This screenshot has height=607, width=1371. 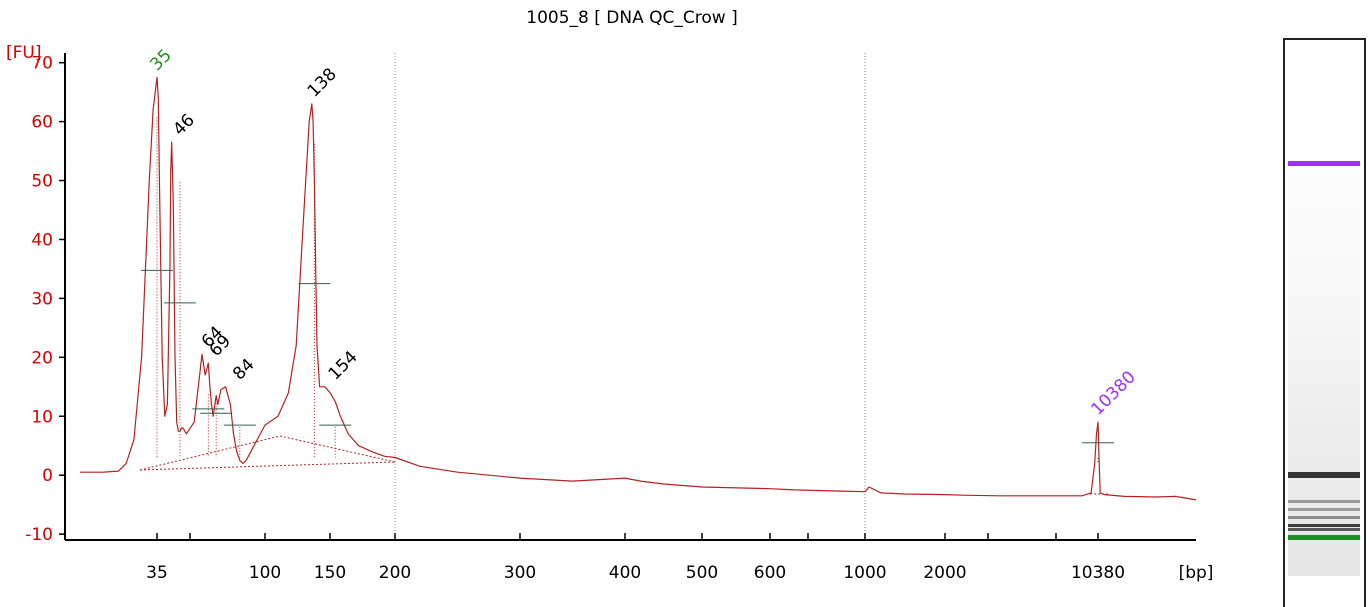 I want to click on y-tick-label-10: 10, so click(x=42, y=417).